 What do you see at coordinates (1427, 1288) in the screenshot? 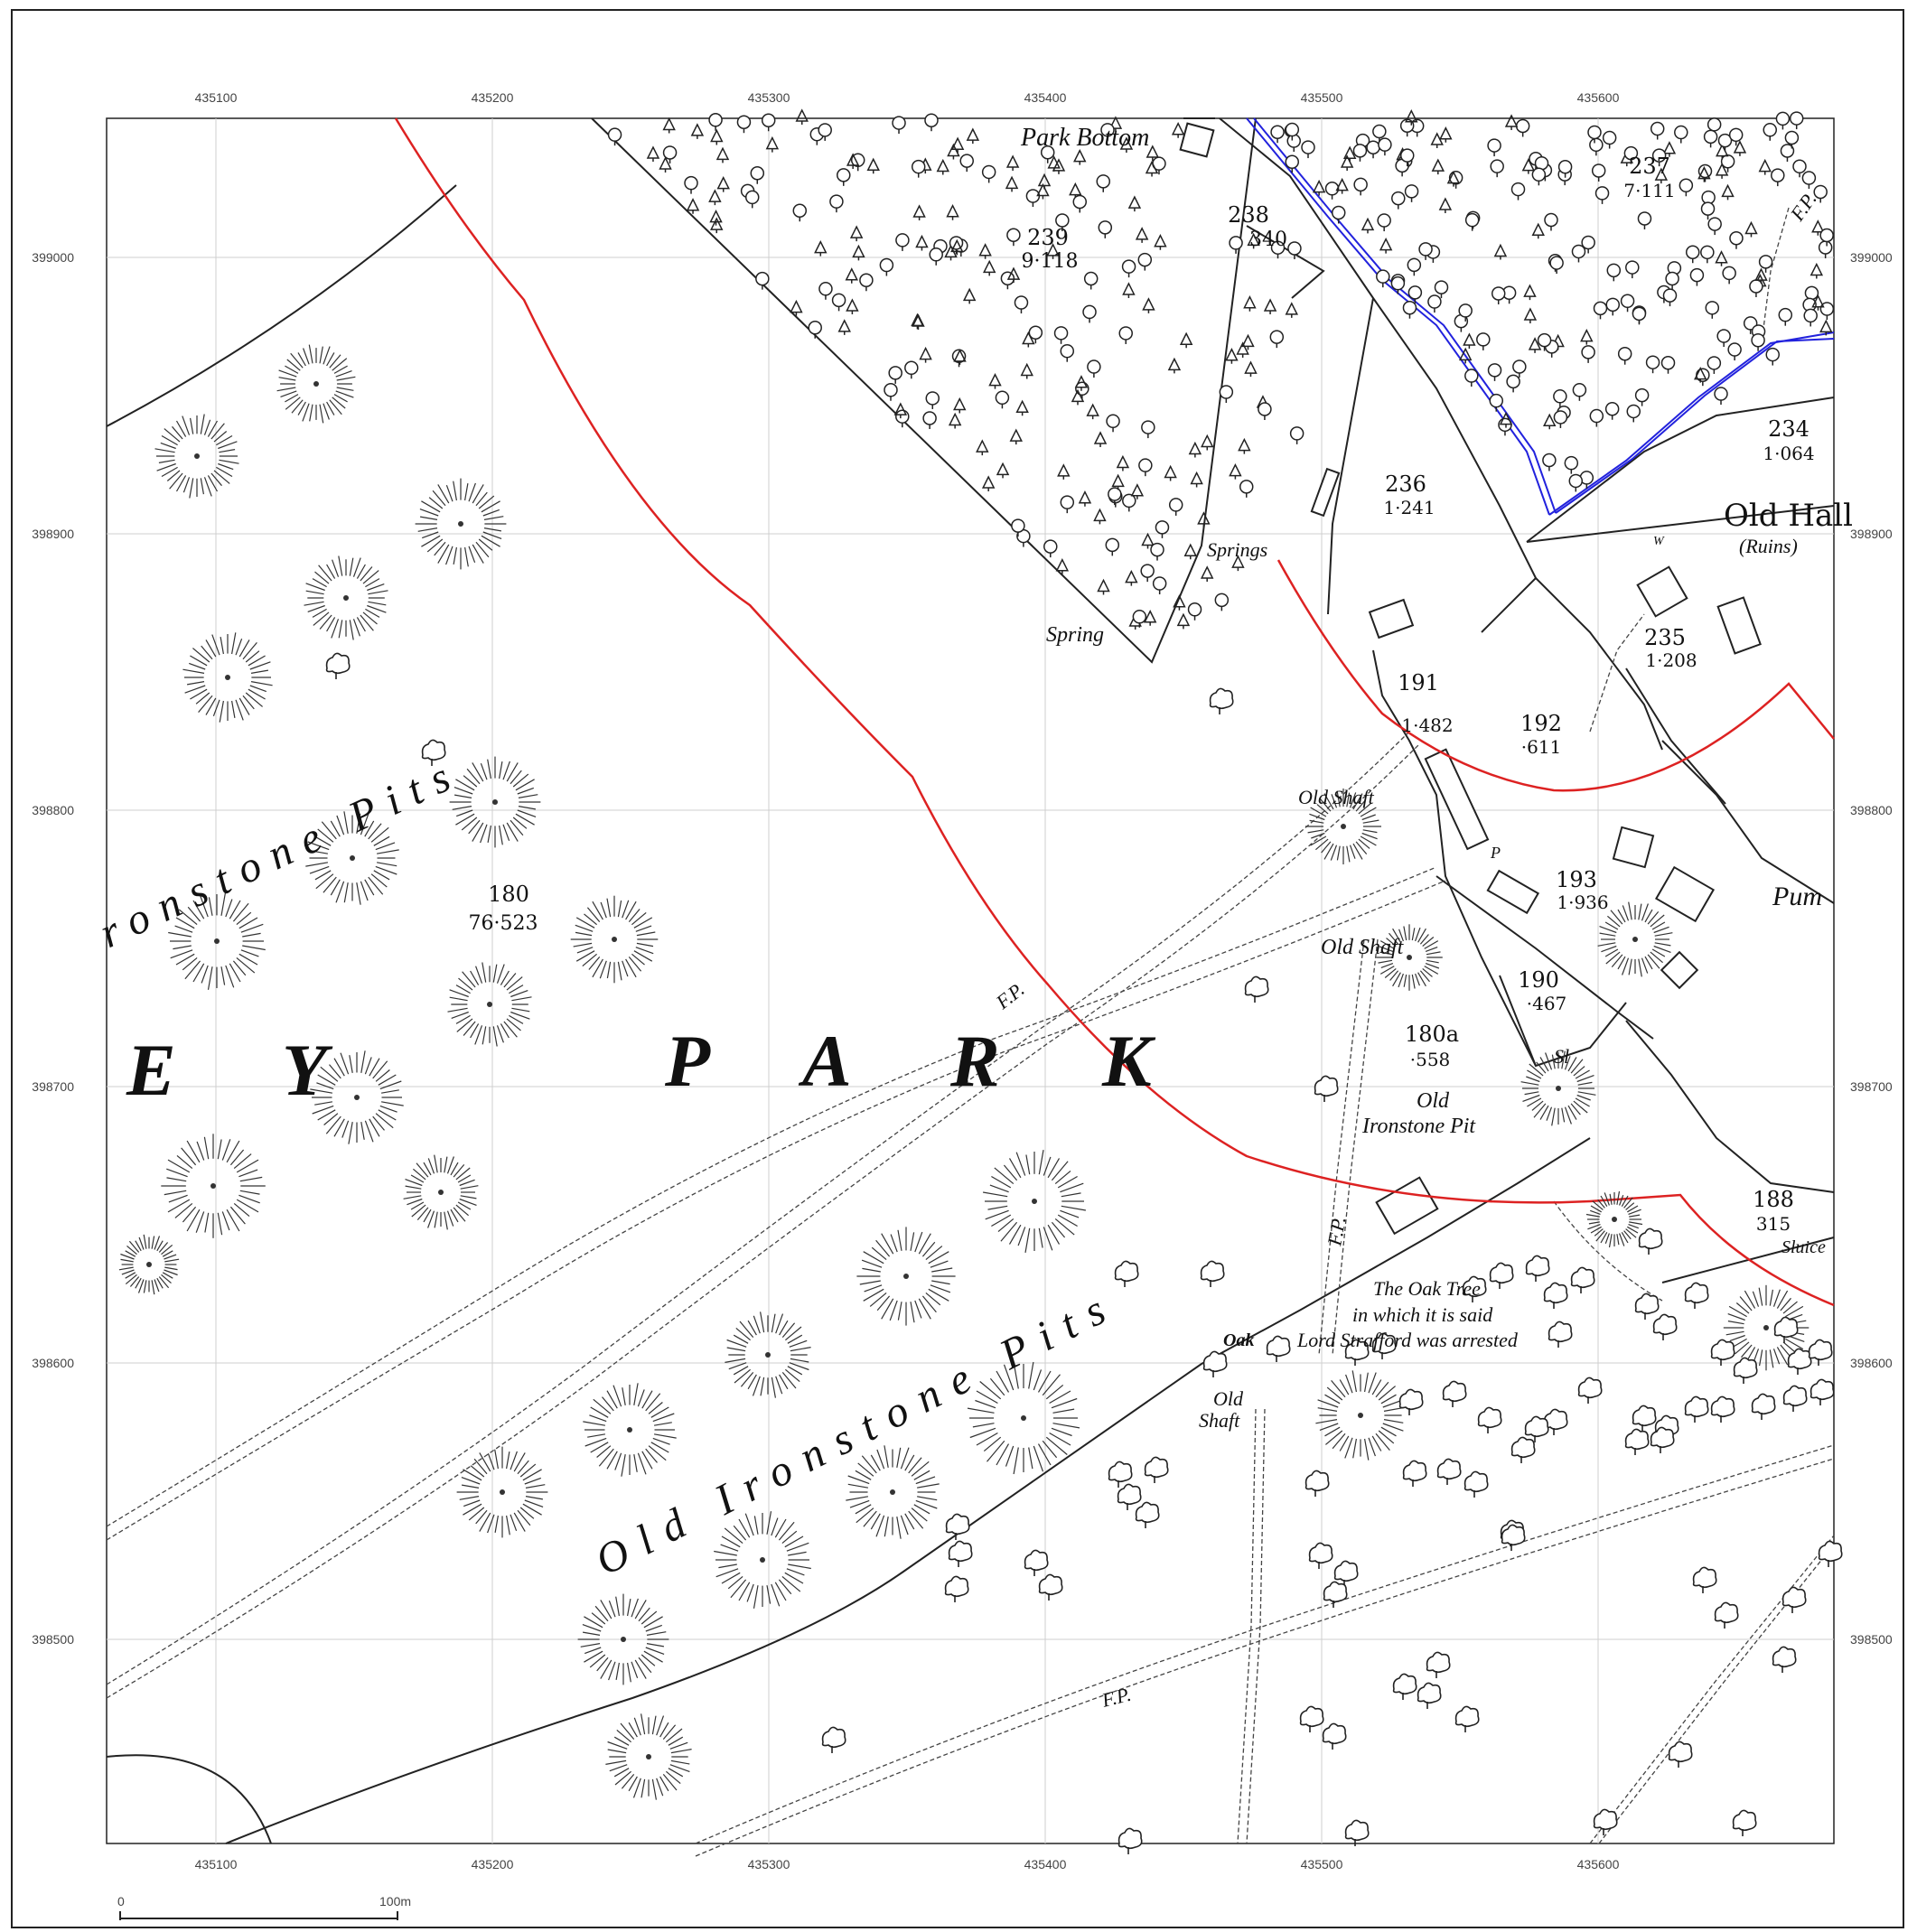
I see `label-oak-tree-1: The Oak Tree` at bounding box center [1427, 1288].